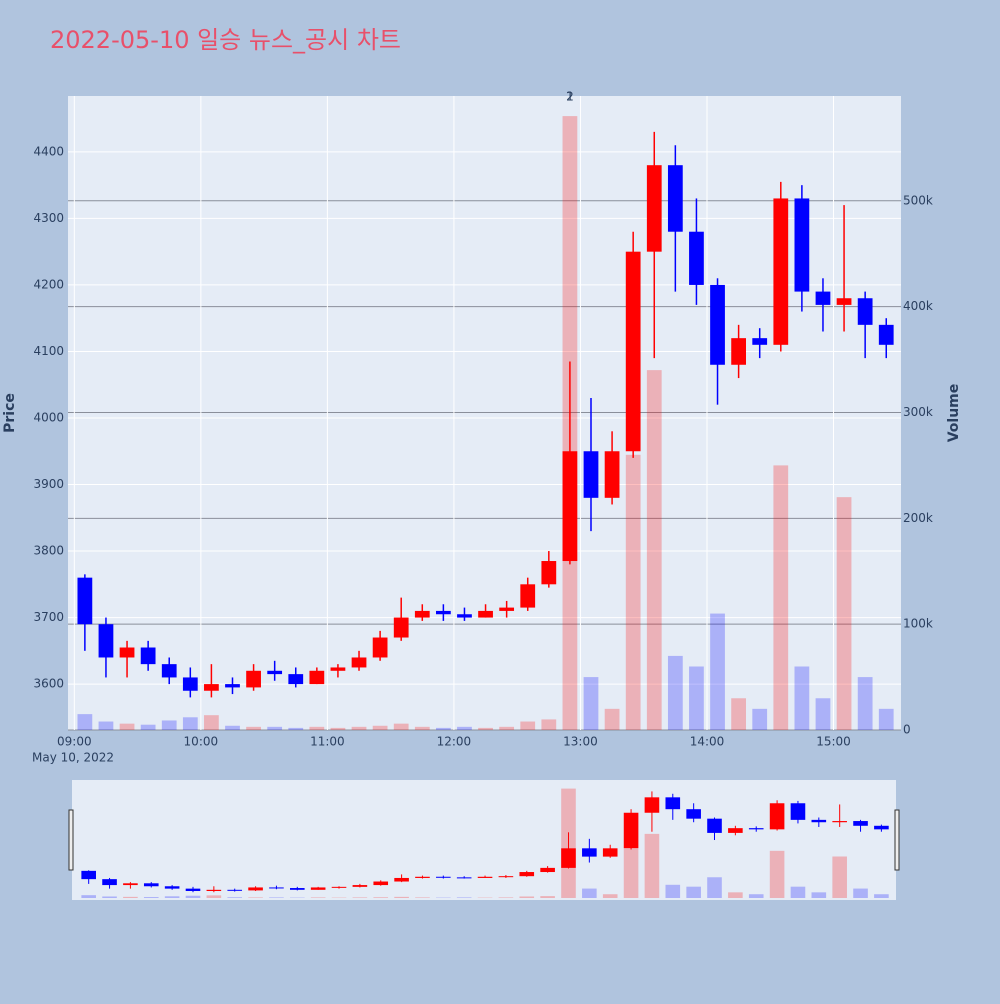 Image resolution: width=1000 pixels, height=1004 pixels. I want to click on x-tick-label: 09:00, so click(74, 742).